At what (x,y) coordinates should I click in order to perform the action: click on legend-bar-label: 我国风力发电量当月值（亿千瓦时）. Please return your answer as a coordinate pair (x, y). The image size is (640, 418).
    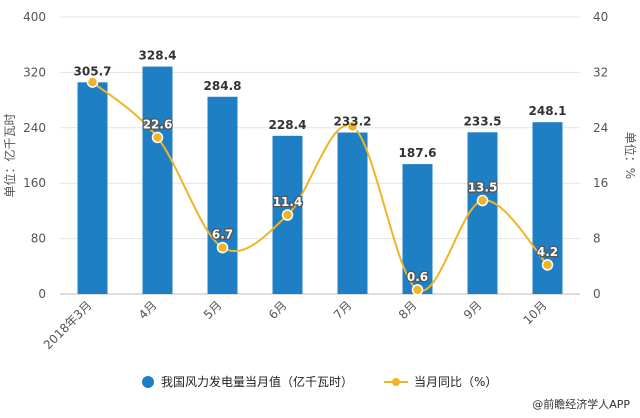
    Looking at the image, I should click on (257, 381).